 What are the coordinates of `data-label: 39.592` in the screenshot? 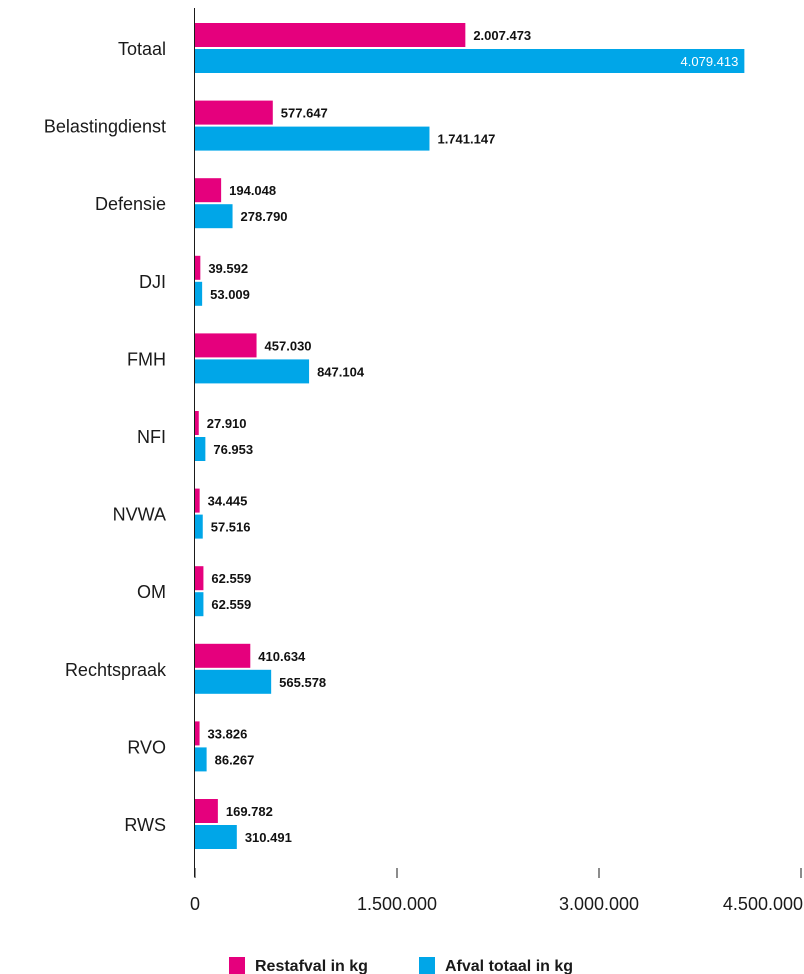 It's located at (228, 268).